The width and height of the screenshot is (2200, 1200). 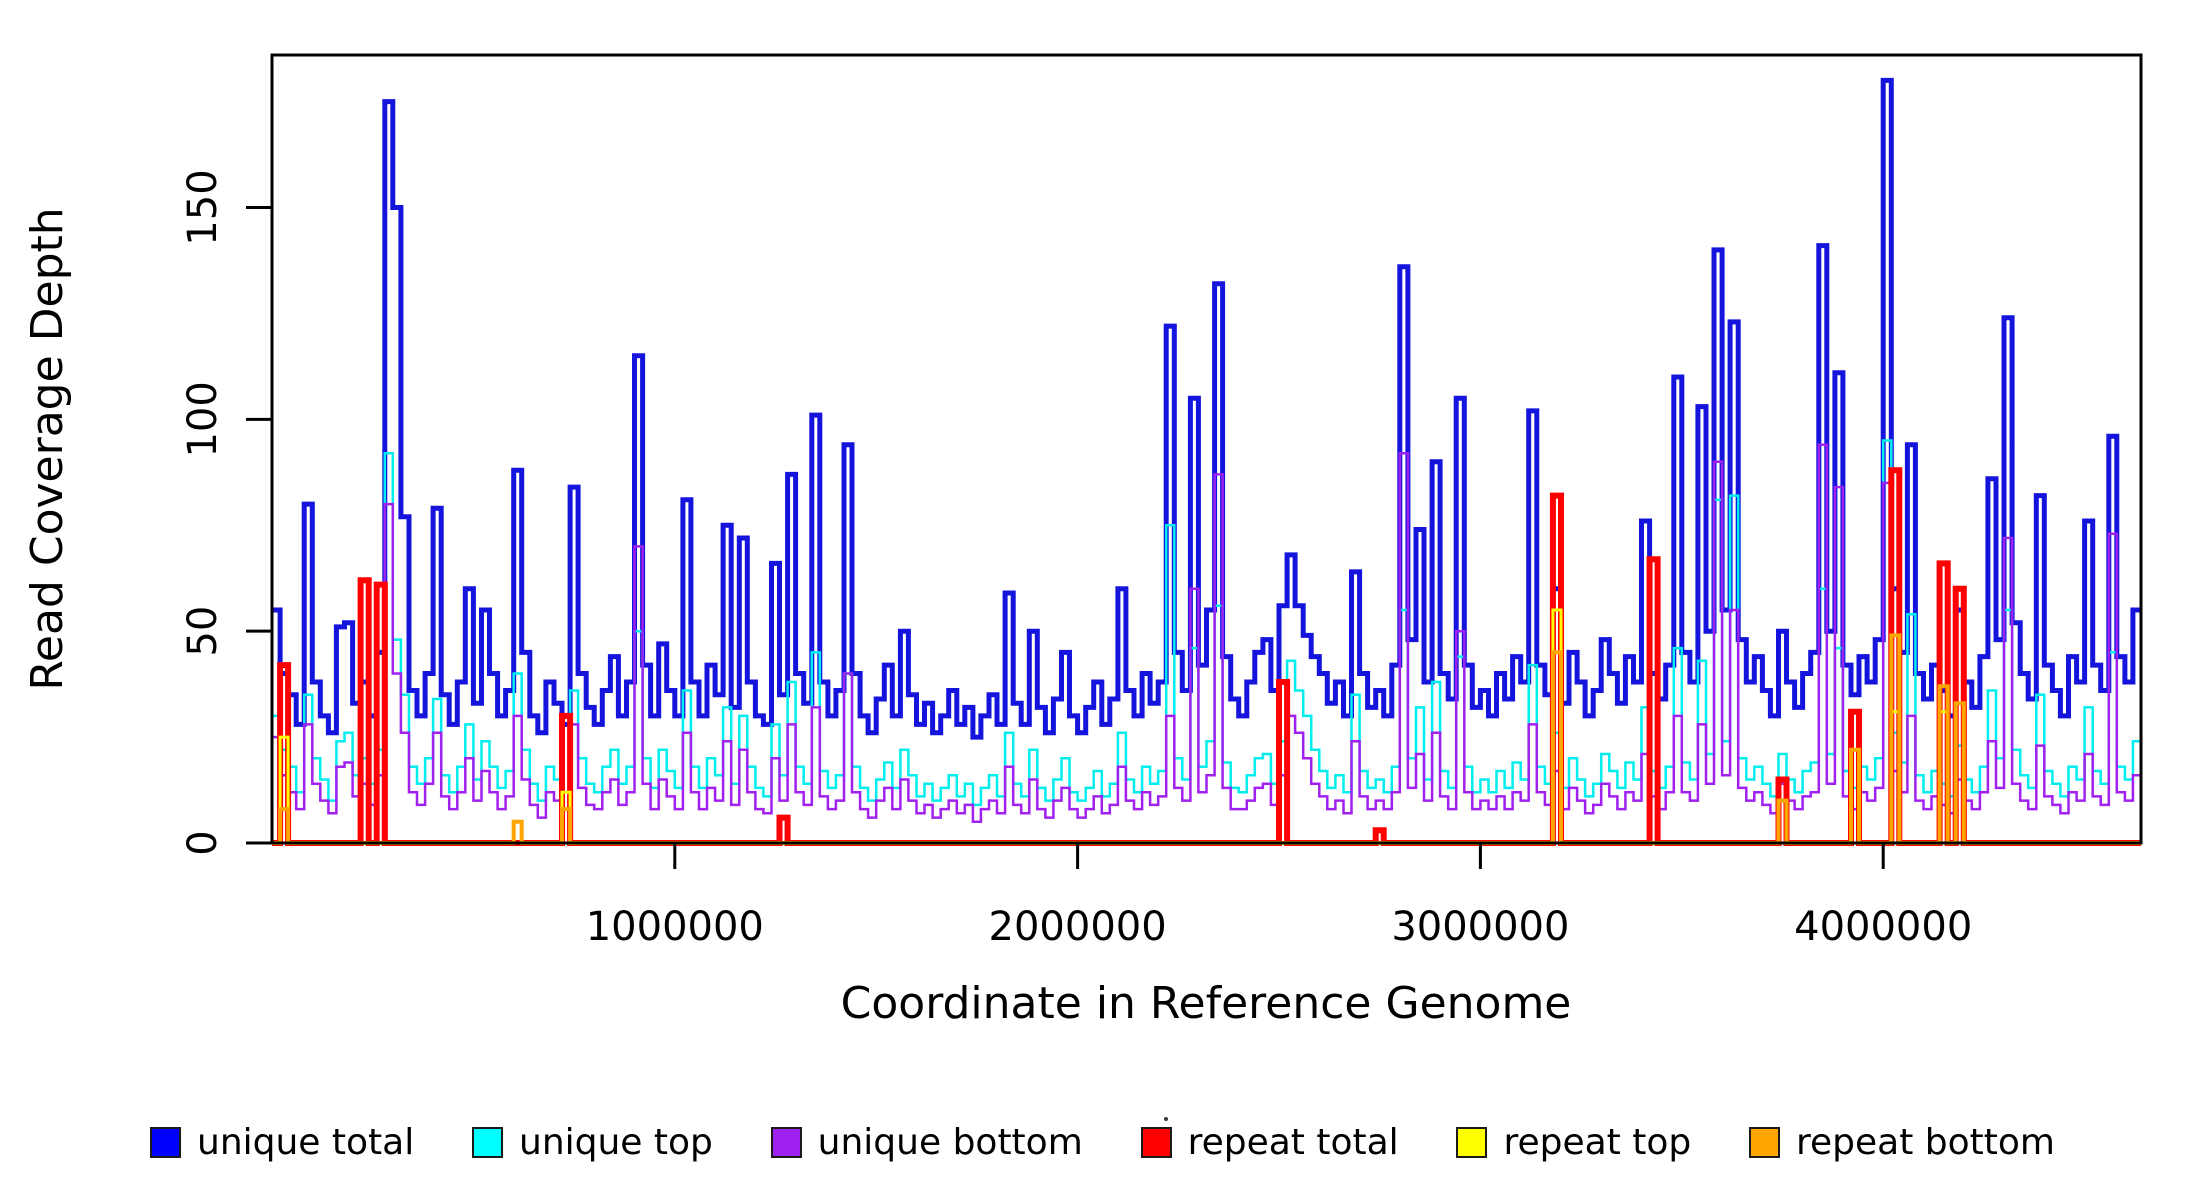 I want to click on legend-label-repeat-bottom: repeat bottom, so click(x=1925, y=1142).